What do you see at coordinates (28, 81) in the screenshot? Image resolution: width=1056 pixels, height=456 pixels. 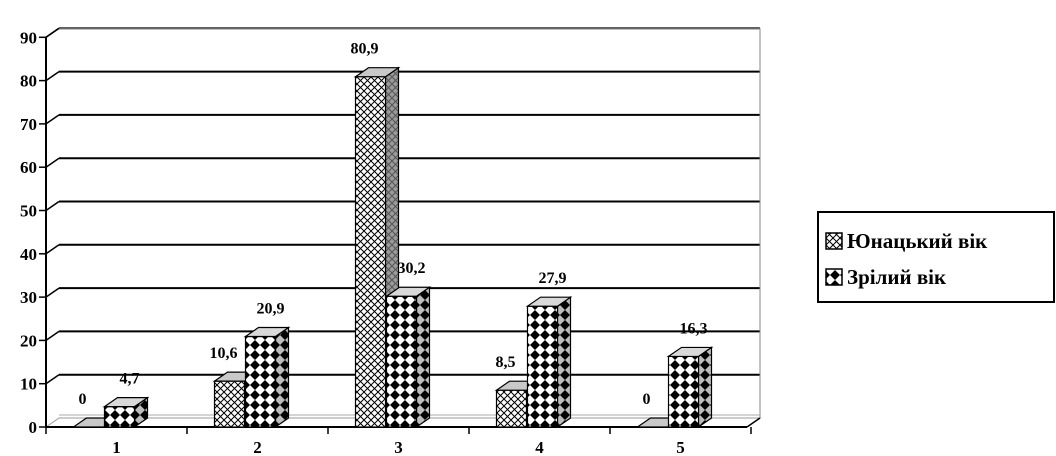 I see `y-tick-label: 80` at bounding box center [28, 81].